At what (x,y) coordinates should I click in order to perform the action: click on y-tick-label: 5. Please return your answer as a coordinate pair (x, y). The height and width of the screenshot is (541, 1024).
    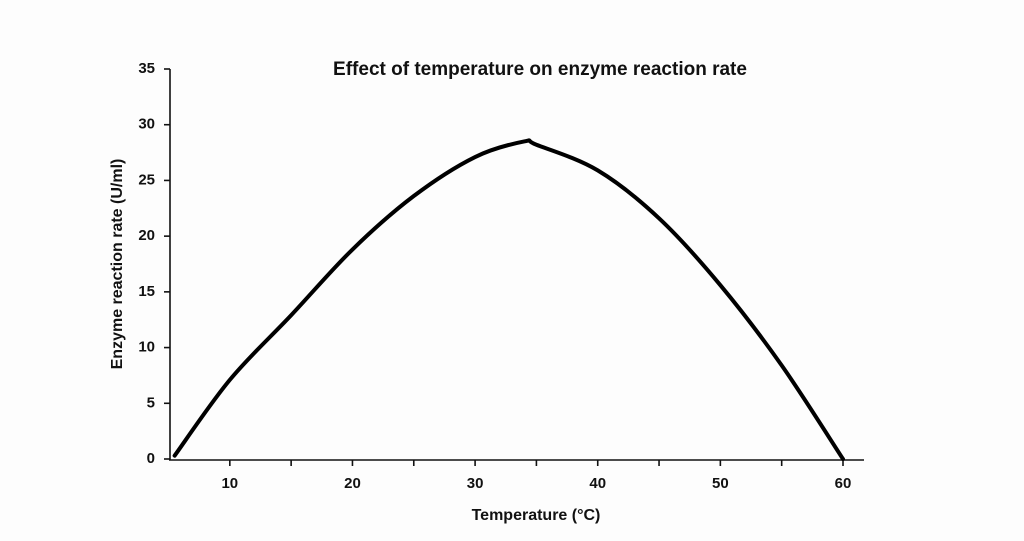
    Looking at the image, I should click on (151, 402).